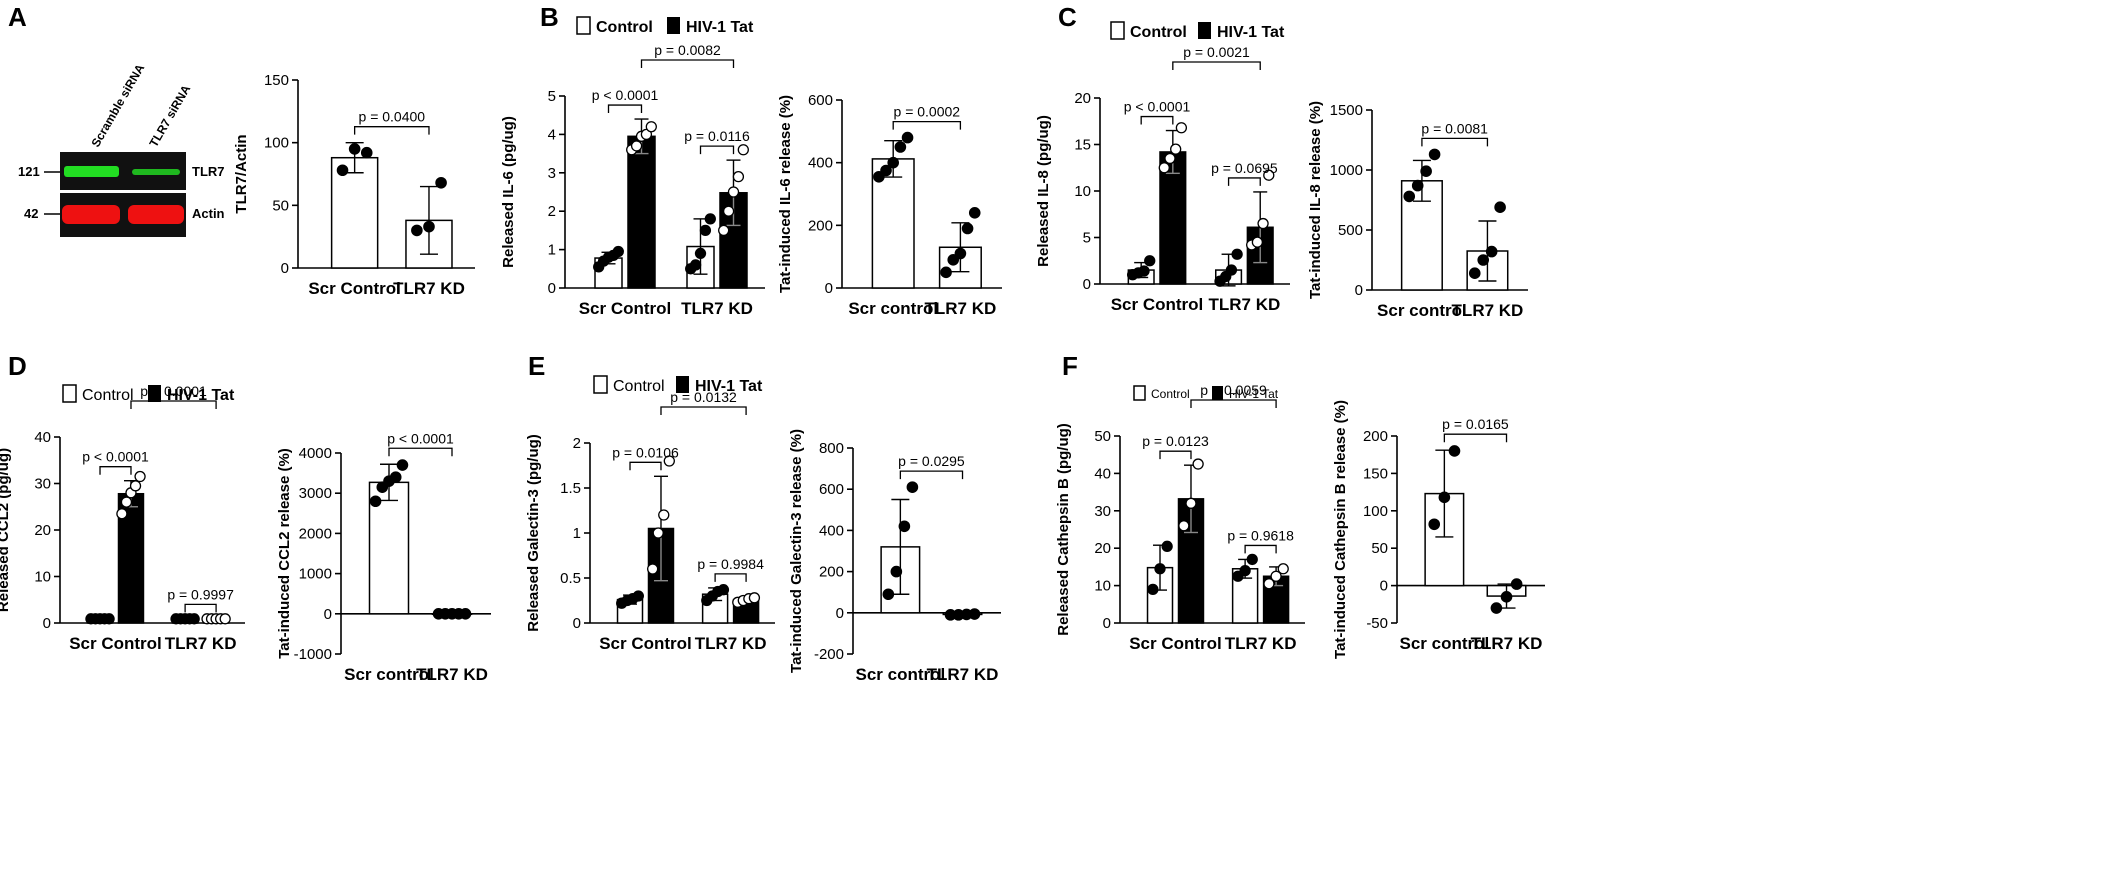  What do you see at coordinates (730, 564) in the screenshot?
I see `p-value-label: p = 0.9984` at bounding box center [730, 564].